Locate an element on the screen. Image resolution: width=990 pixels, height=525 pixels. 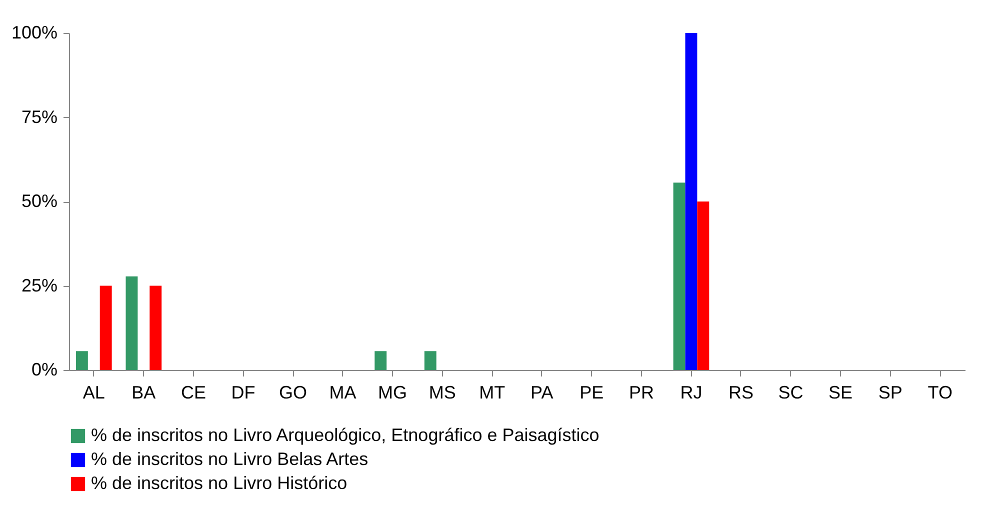
x-tick-label: PA is located at coordinates (542, 392).